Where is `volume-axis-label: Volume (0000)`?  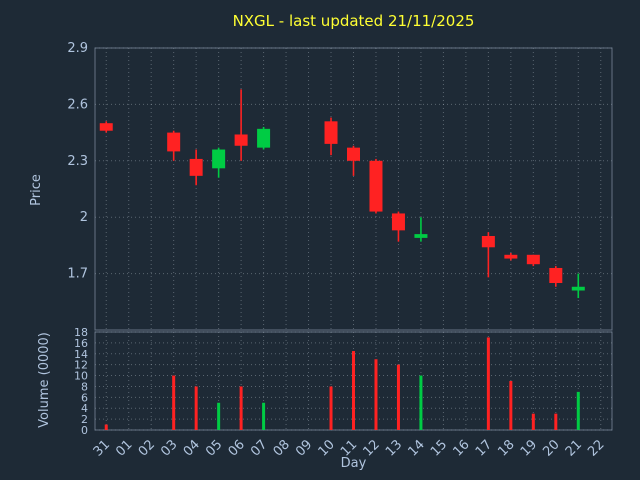 volume-axis-label: Volume (0000) is located at coordinates (44, 380).